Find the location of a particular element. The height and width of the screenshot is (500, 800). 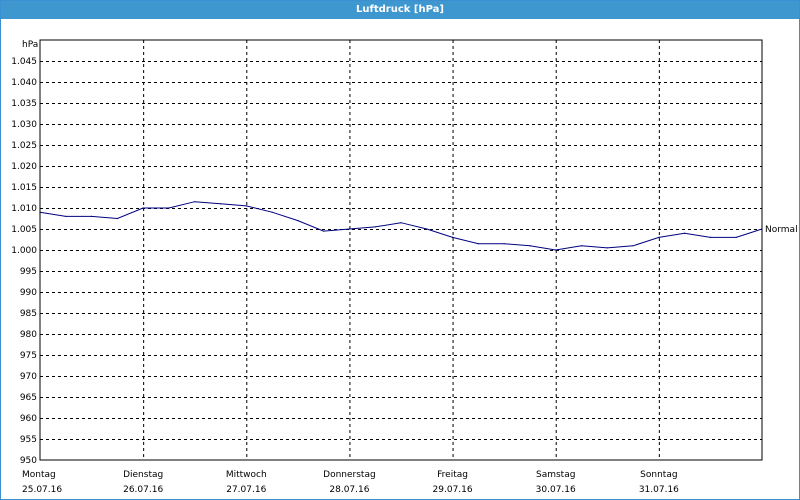

y-tick-label: 985 is located at coordinates (28, 314).